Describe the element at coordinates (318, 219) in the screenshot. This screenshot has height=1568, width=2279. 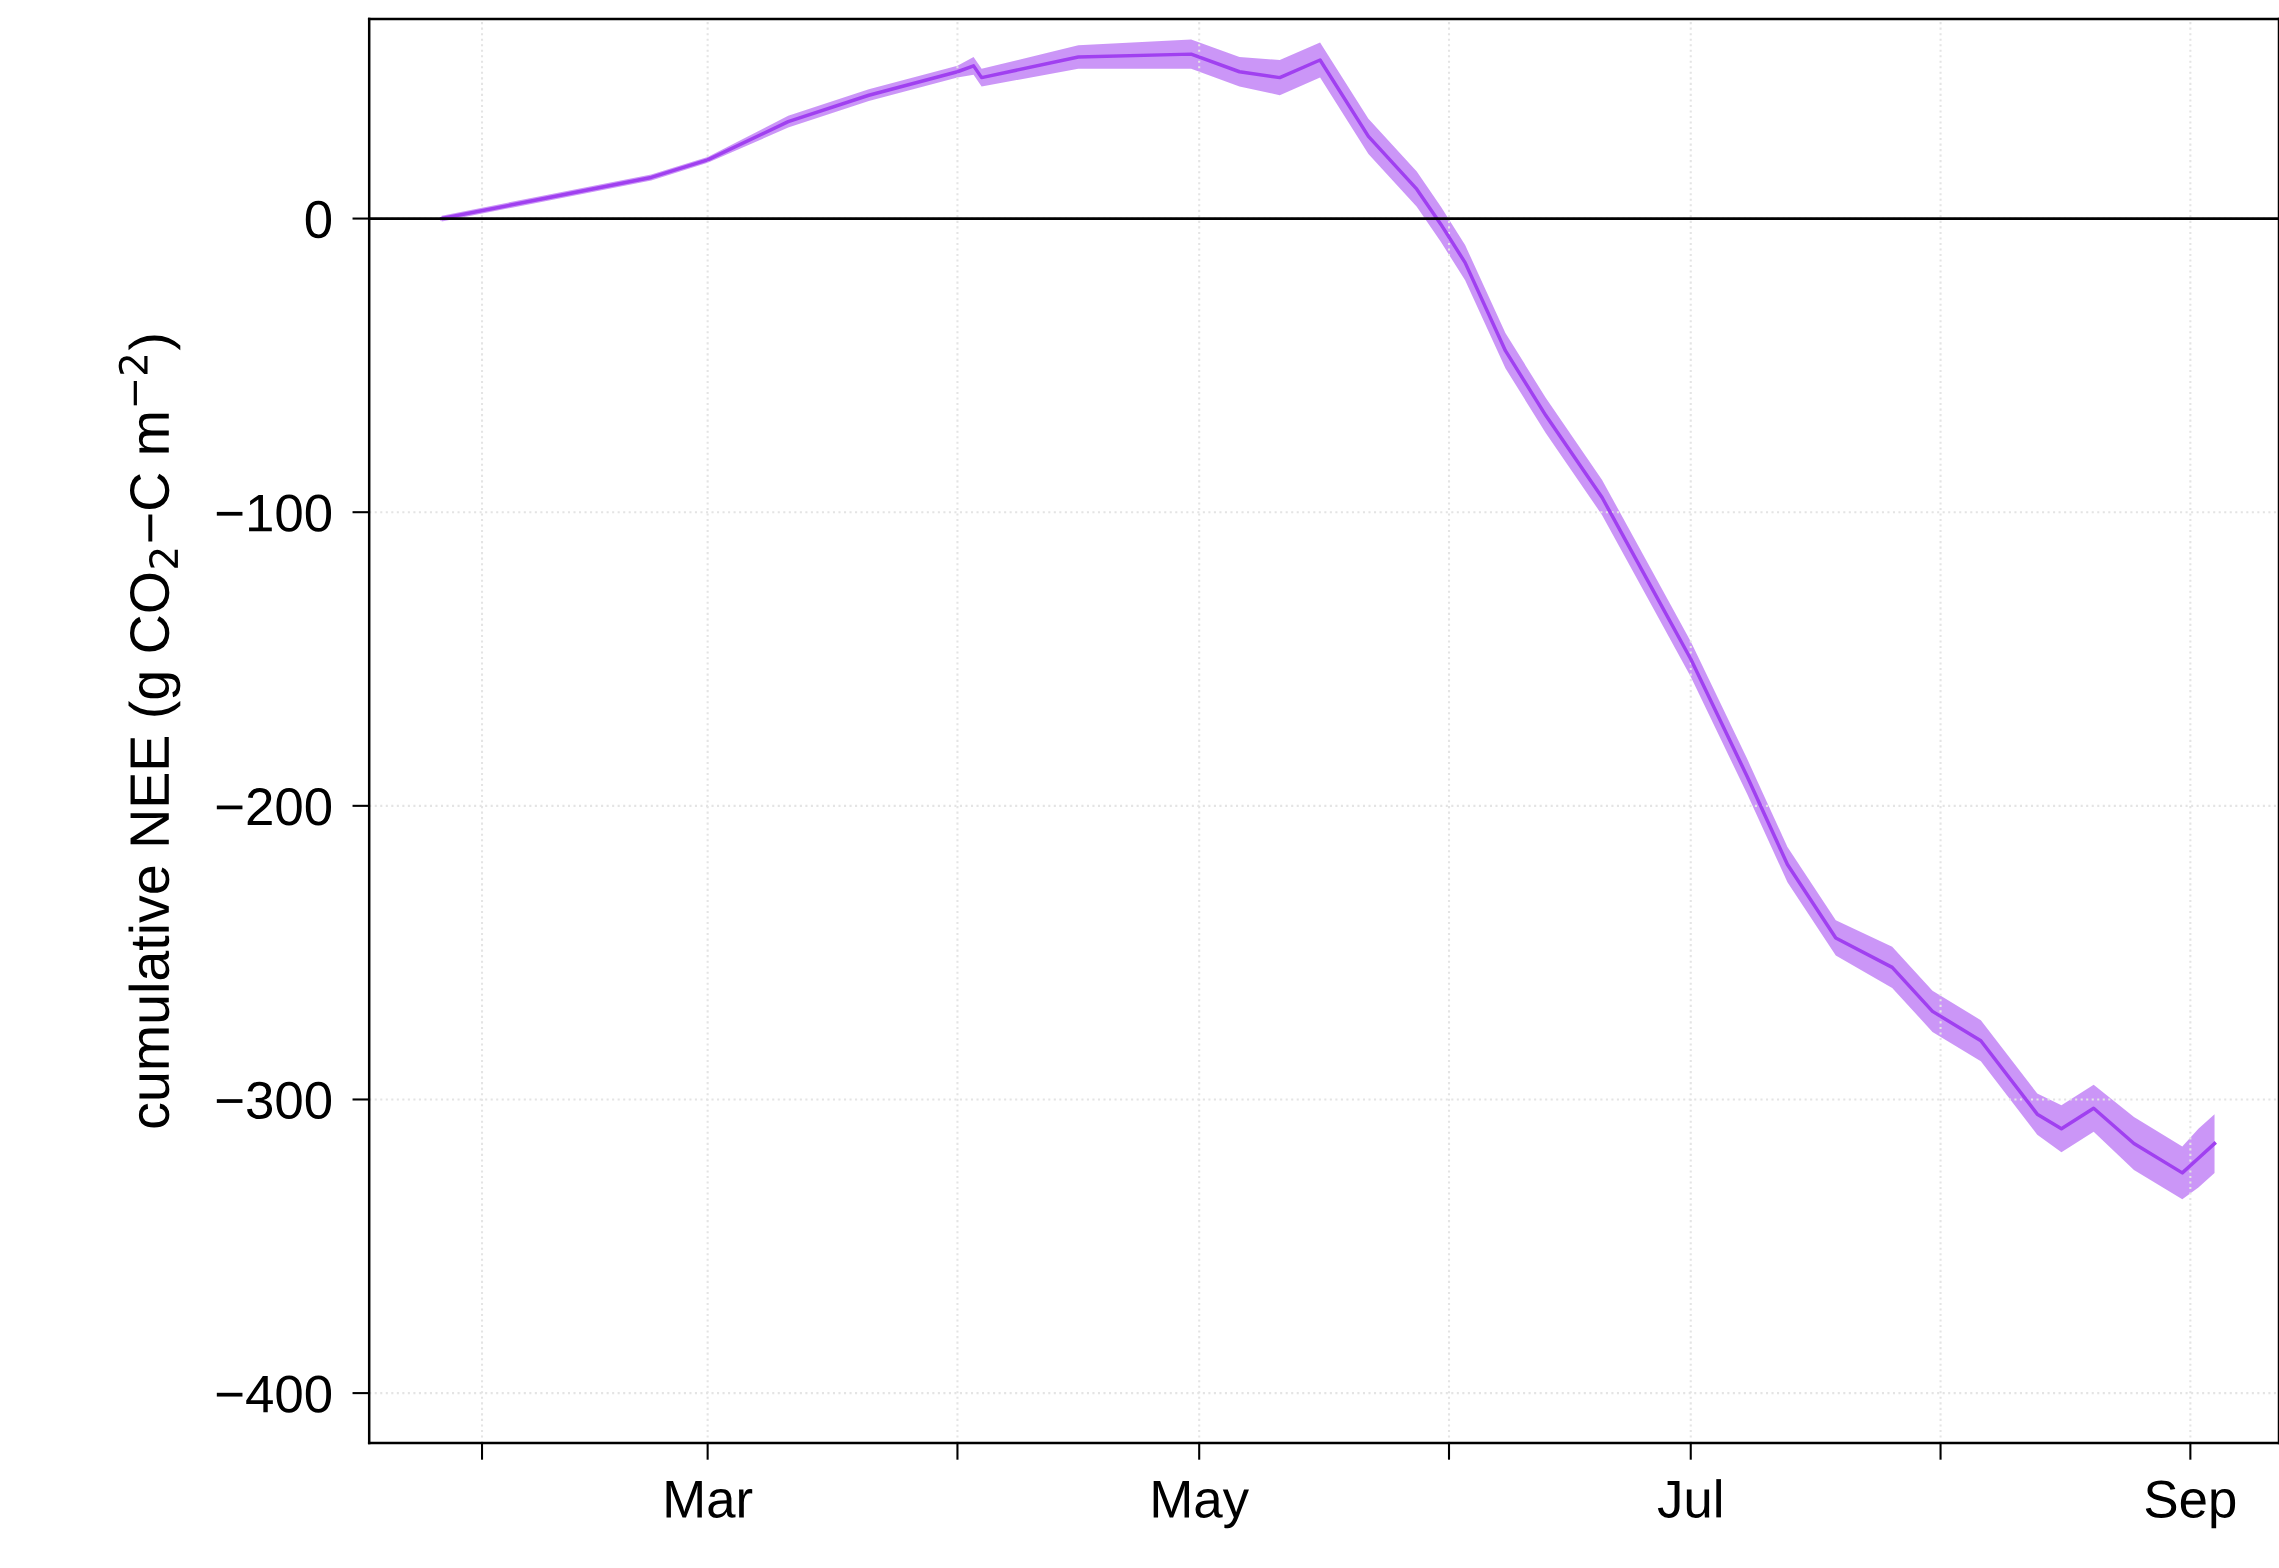
I see `y-tick-label: 0` at that location.